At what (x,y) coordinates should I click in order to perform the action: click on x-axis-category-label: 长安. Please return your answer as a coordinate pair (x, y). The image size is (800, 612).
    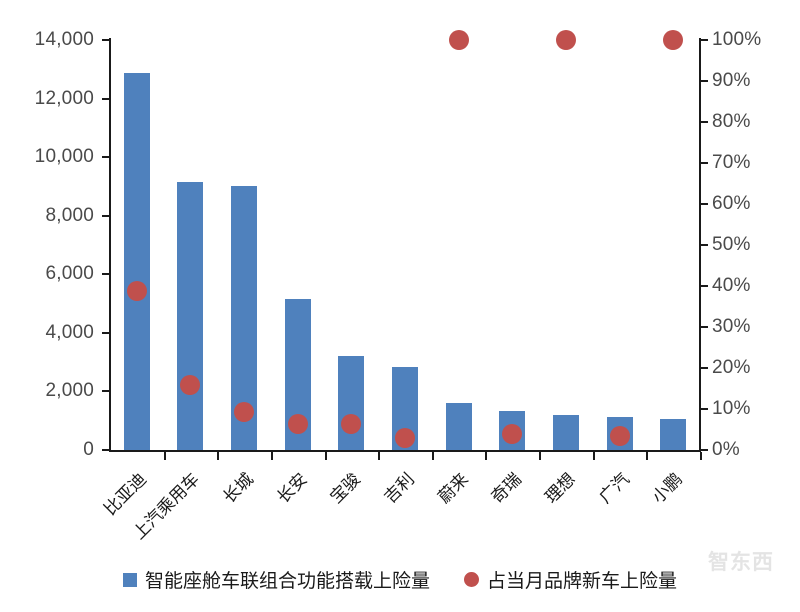
    Looking at the image, I should click on (292, 488).